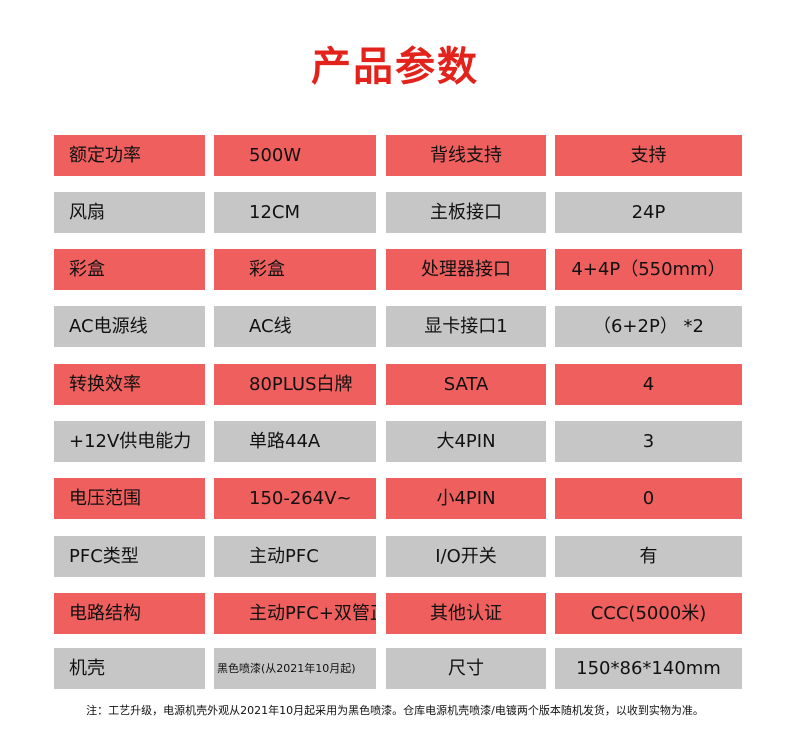 The width and height of the screenshot is (790, 732). I want to click on table-row: 风扇 12CM 主板接口 24P, so click(395, 212).